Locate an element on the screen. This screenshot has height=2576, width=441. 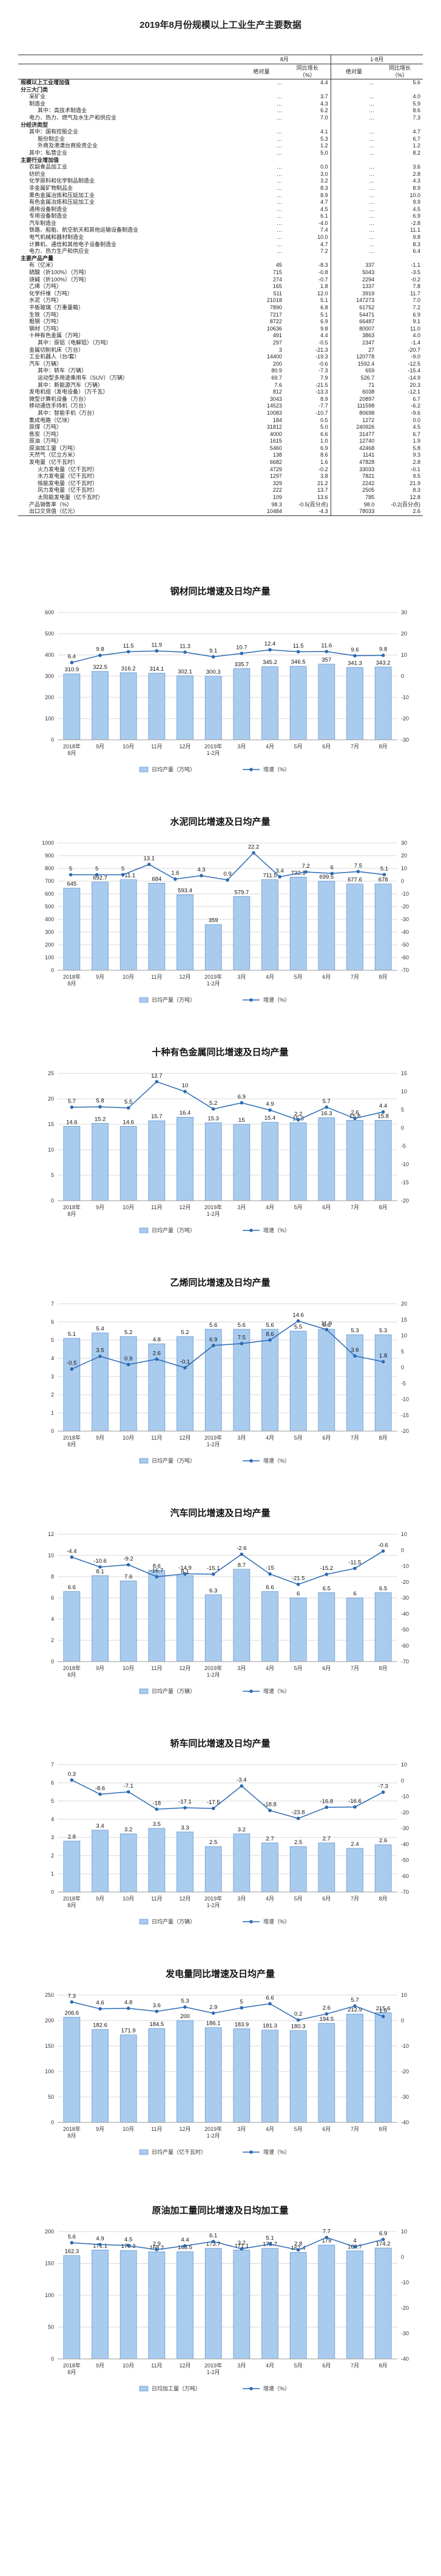
row-value: -1.1 is located at coordinates (415, 265).